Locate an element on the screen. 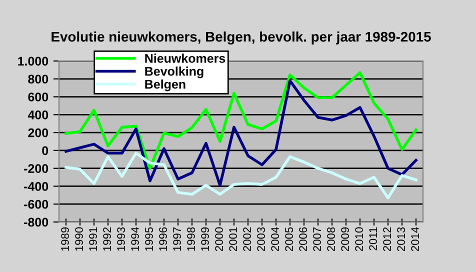 The height and width of the screenshot is (272, 476). x-tick-label: 2012 is located at coordinates (387, 239).